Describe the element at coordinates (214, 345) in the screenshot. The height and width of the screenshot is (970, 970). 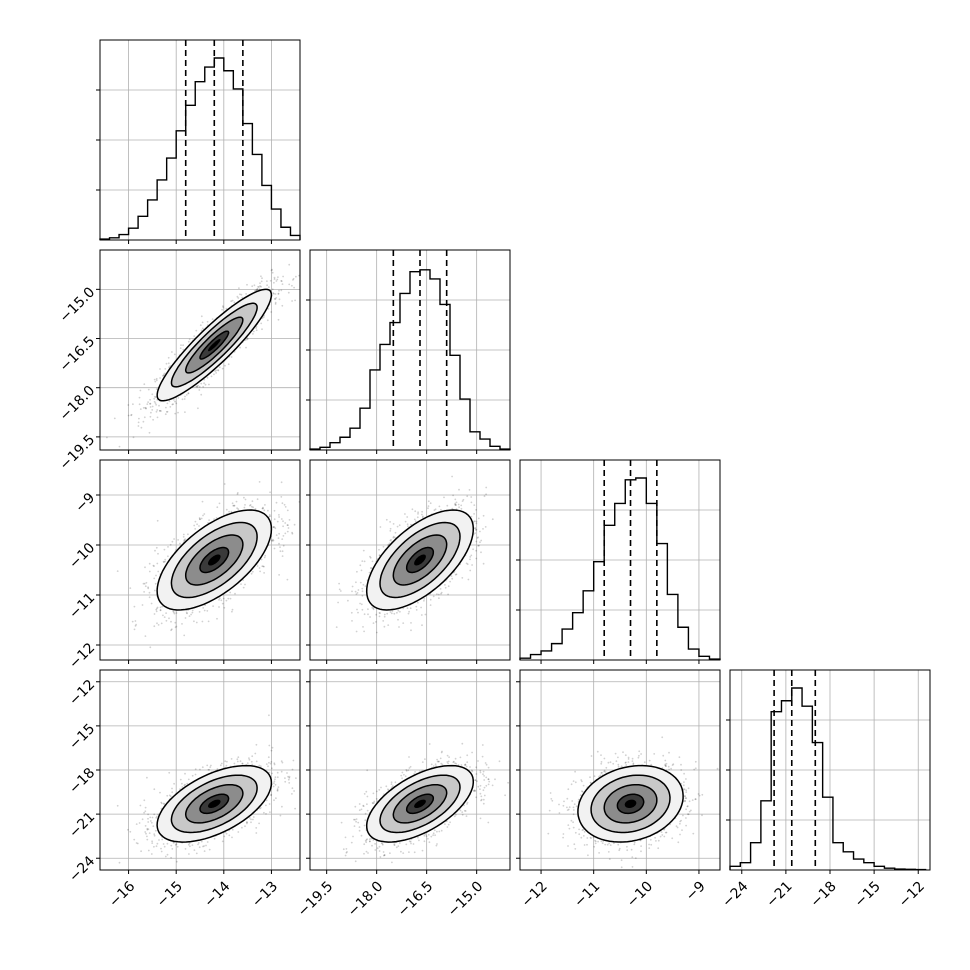
I see `contour-line` at that location.